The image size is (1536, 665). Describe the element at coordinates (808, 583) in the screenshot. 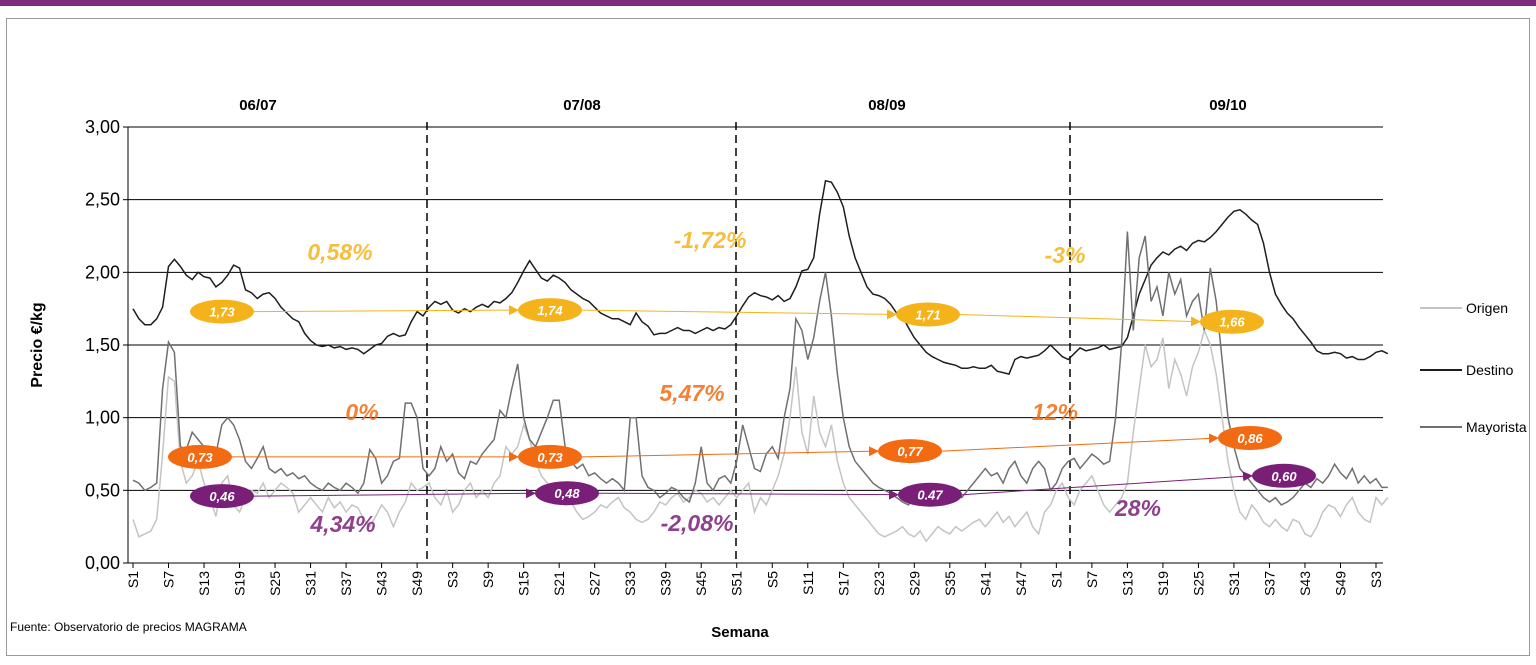

I see `x-tick-label: S11` at that location.